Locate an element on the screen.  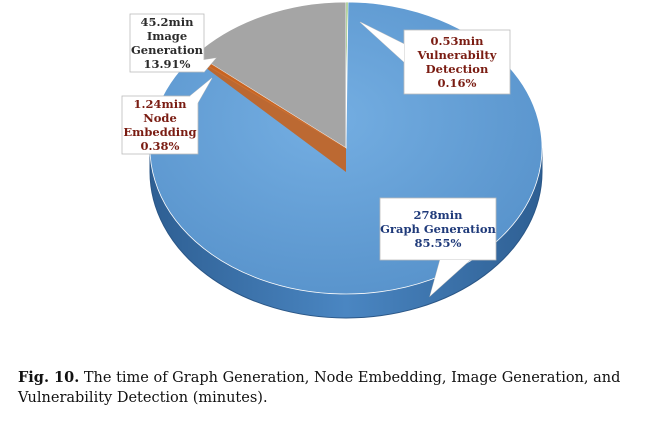
callout-text: 0.38% is located at coordinates (160, 146).